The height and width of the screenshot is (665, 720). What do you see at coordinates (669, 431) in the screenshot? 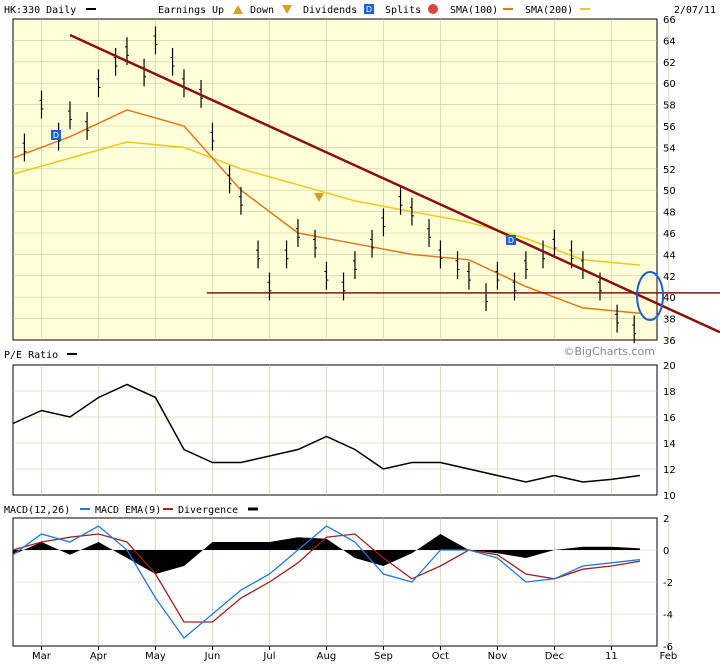
I see `pe-y-ticks: 10 12 14 16 18 20` at bounding box center [669, 431].